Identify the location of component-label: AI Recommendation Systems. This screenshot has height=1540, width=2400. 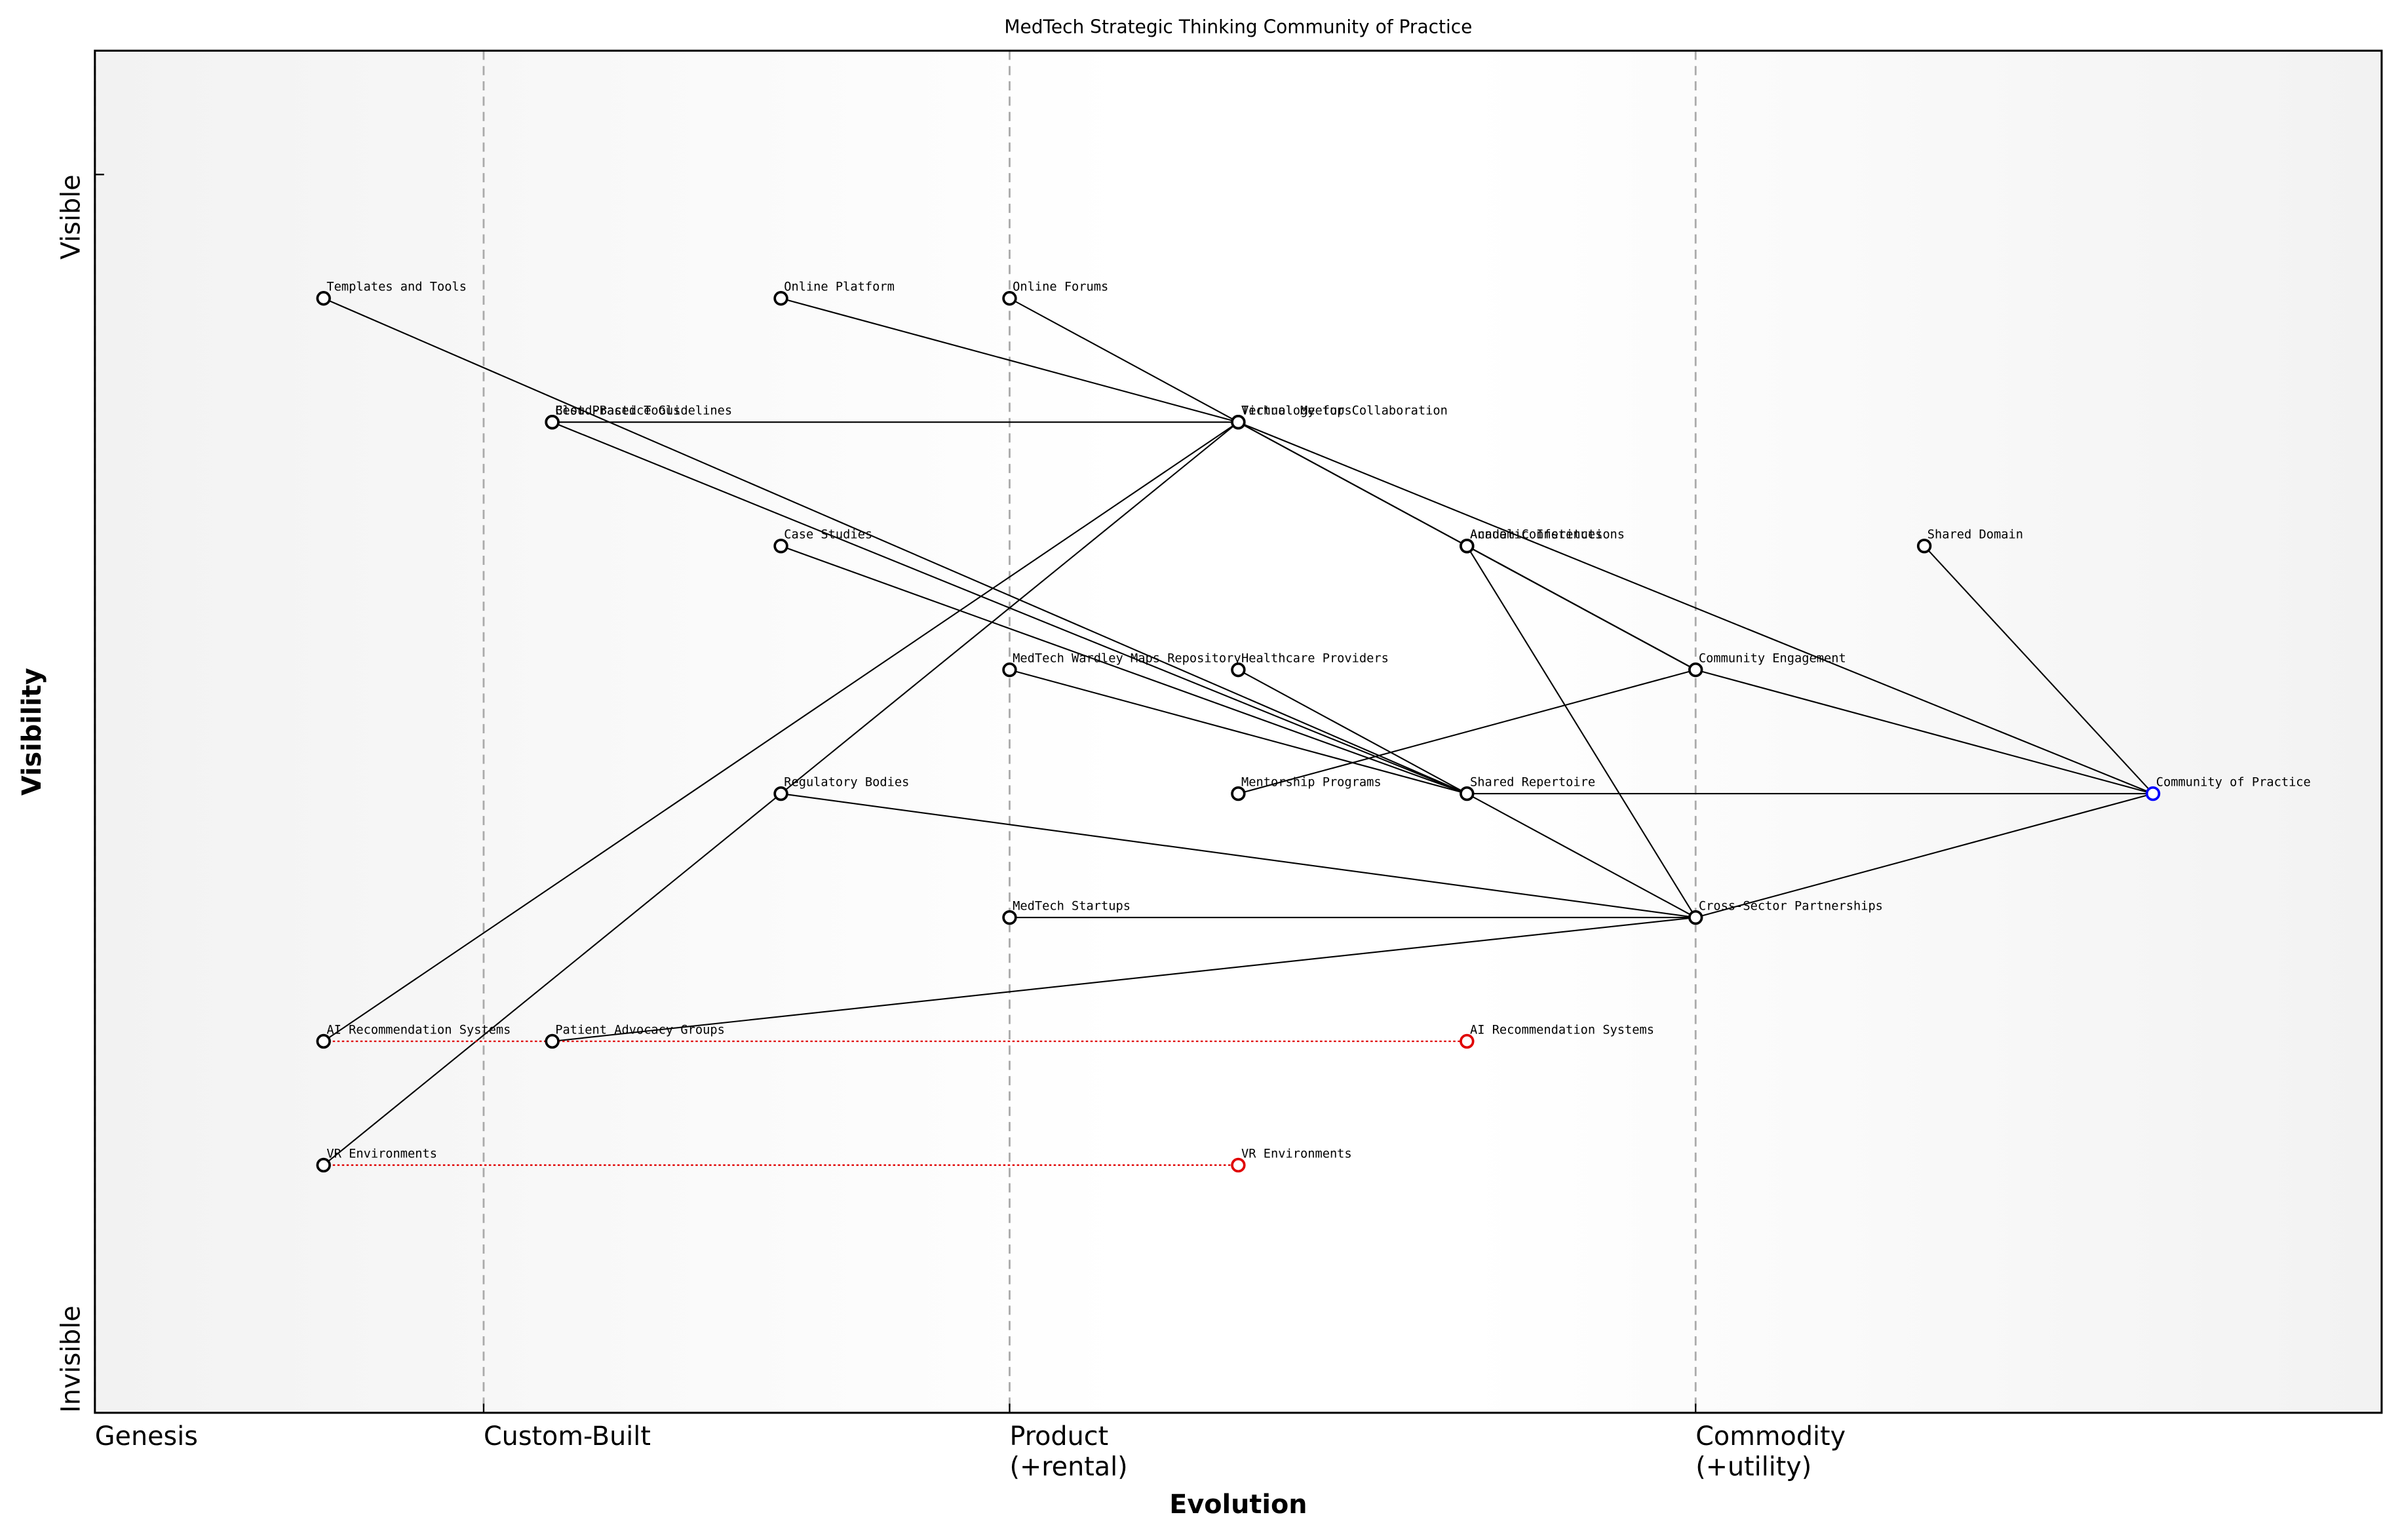
(418, 1030).